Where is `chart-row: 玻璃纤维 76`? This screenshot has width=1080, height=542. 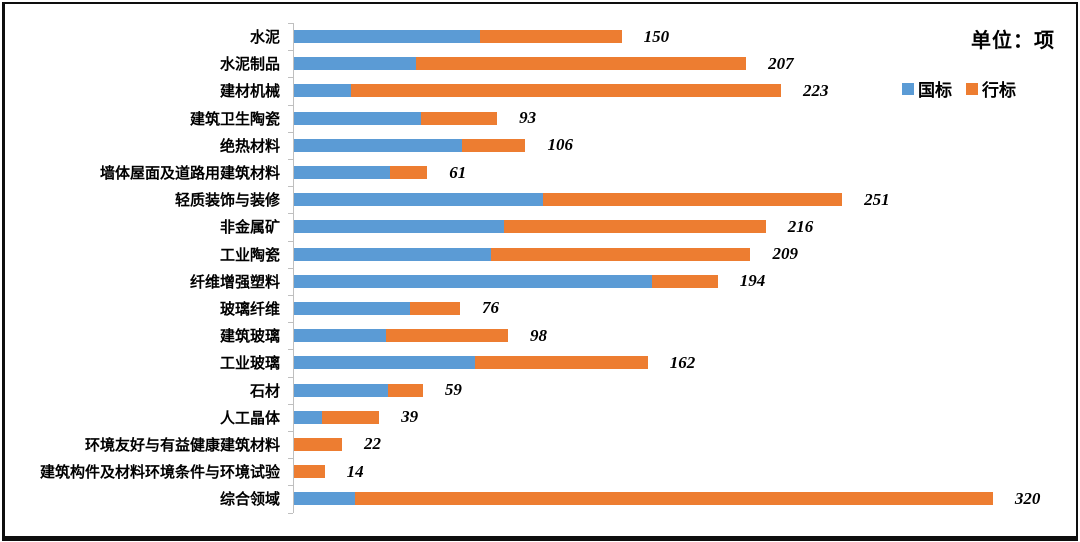 chart-row: 玻璃纤维 76 is located at coordinates (540, 308).